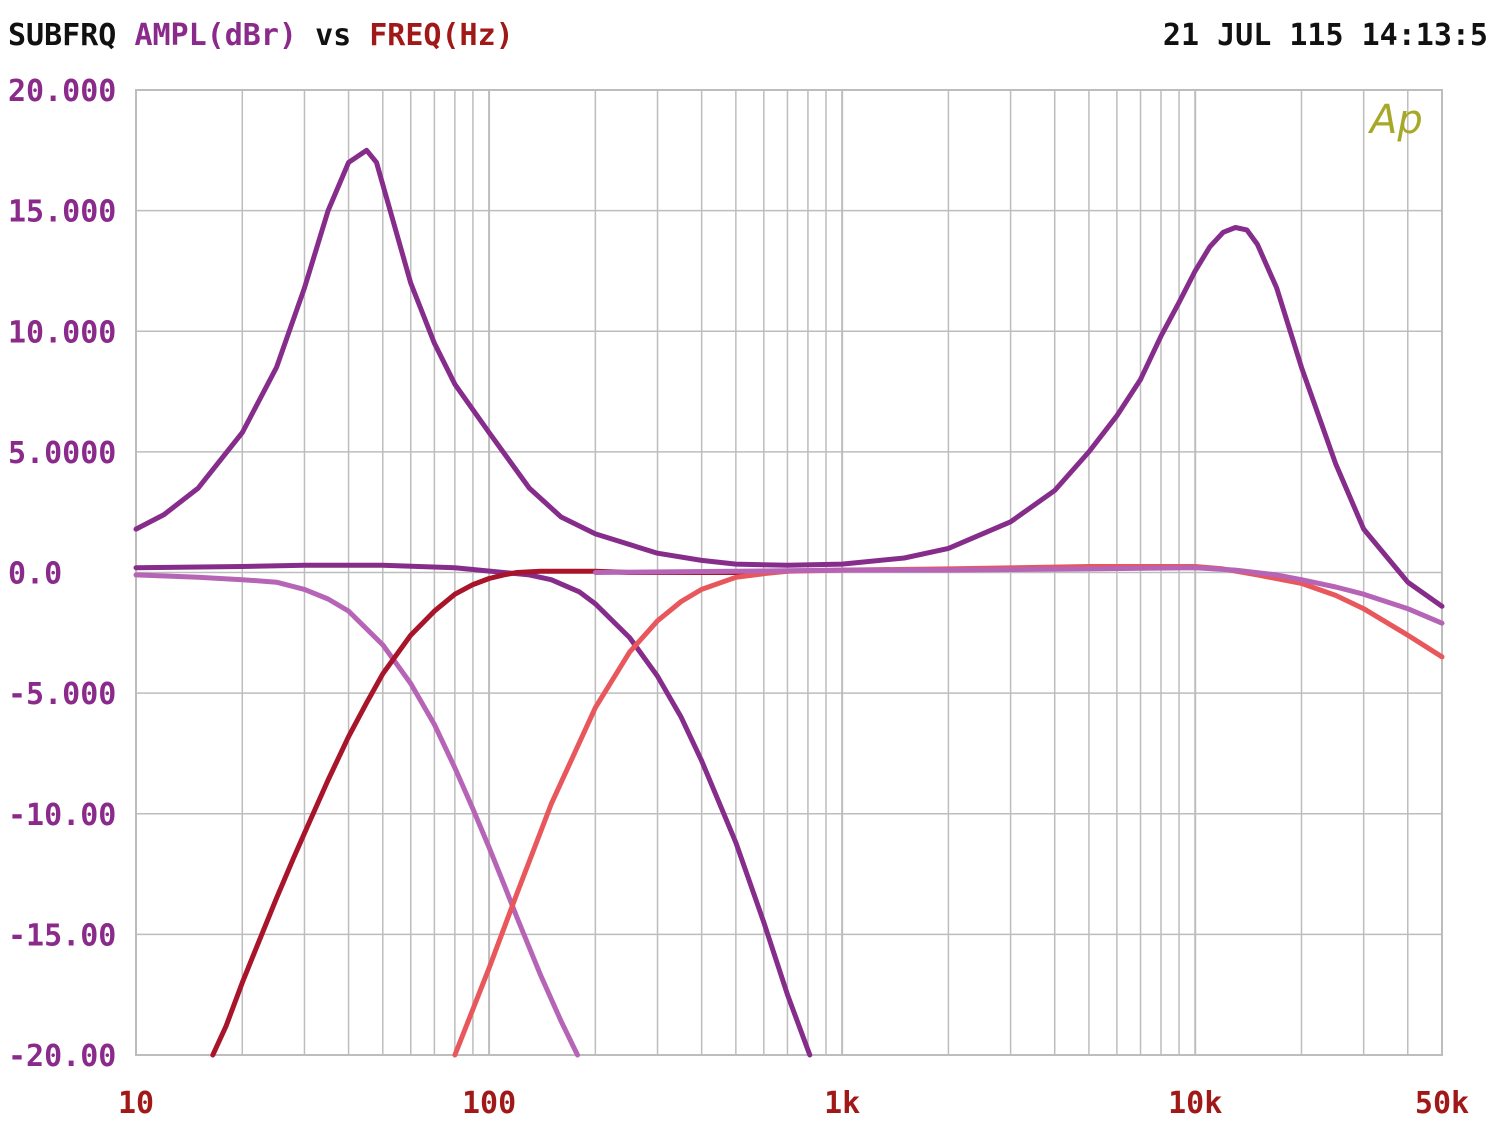 Image resolution: width=1500 pixels, height=1125 pixels. What do you see at coordinates (62, 815) in the screenshot?
I see `y-tick-label: -10.00` at bounding box center [62, 815].